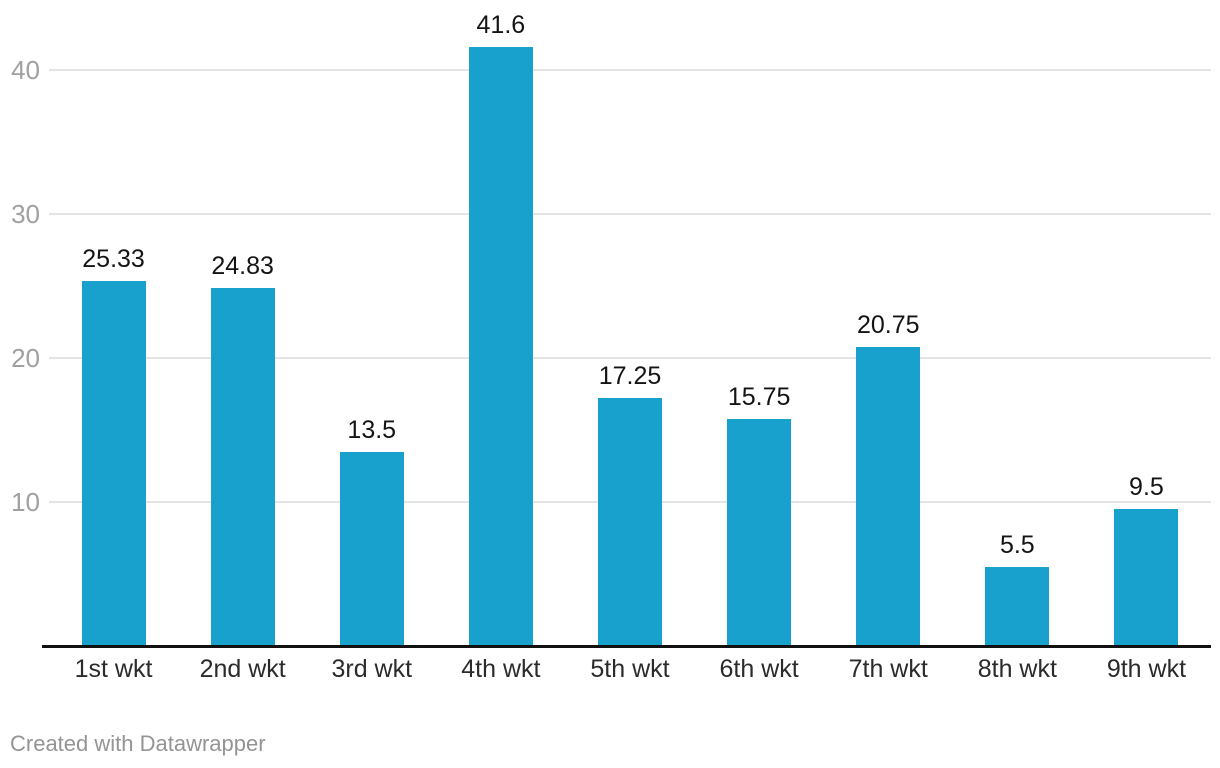 Image resolution: width=1220 pixels, height=768 pixels. I want to click on bar-value-label: 20.75, so click(888, 325).